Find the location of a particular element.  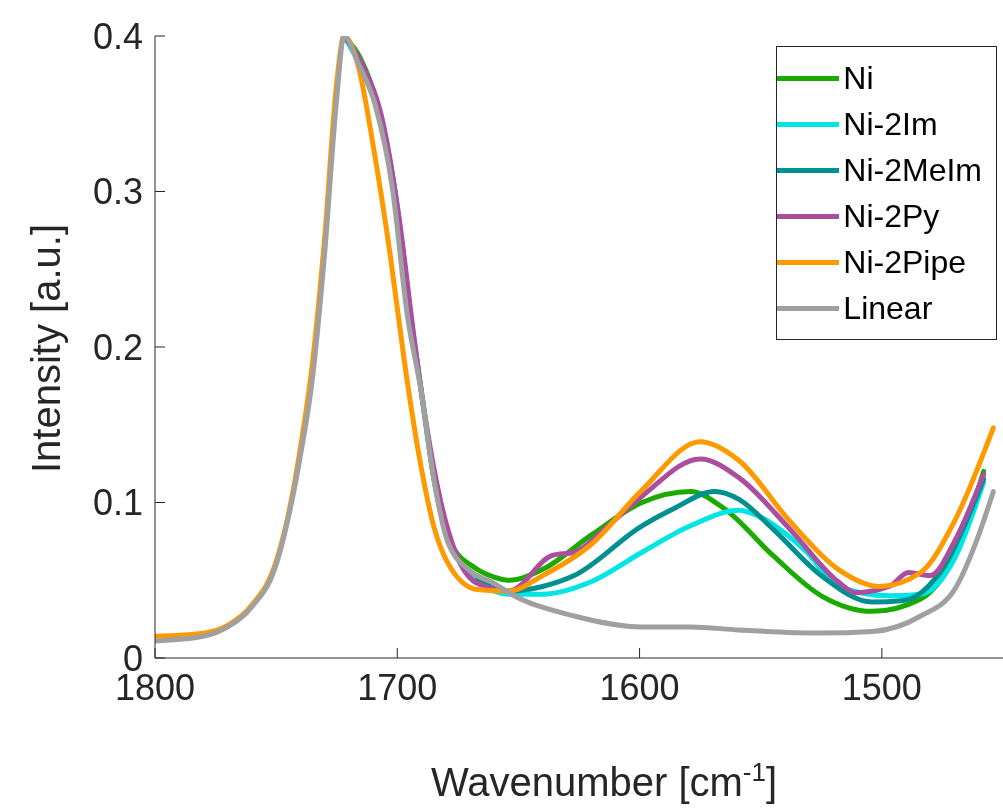

legend-label: Ni is located at coordinates (858, 78).